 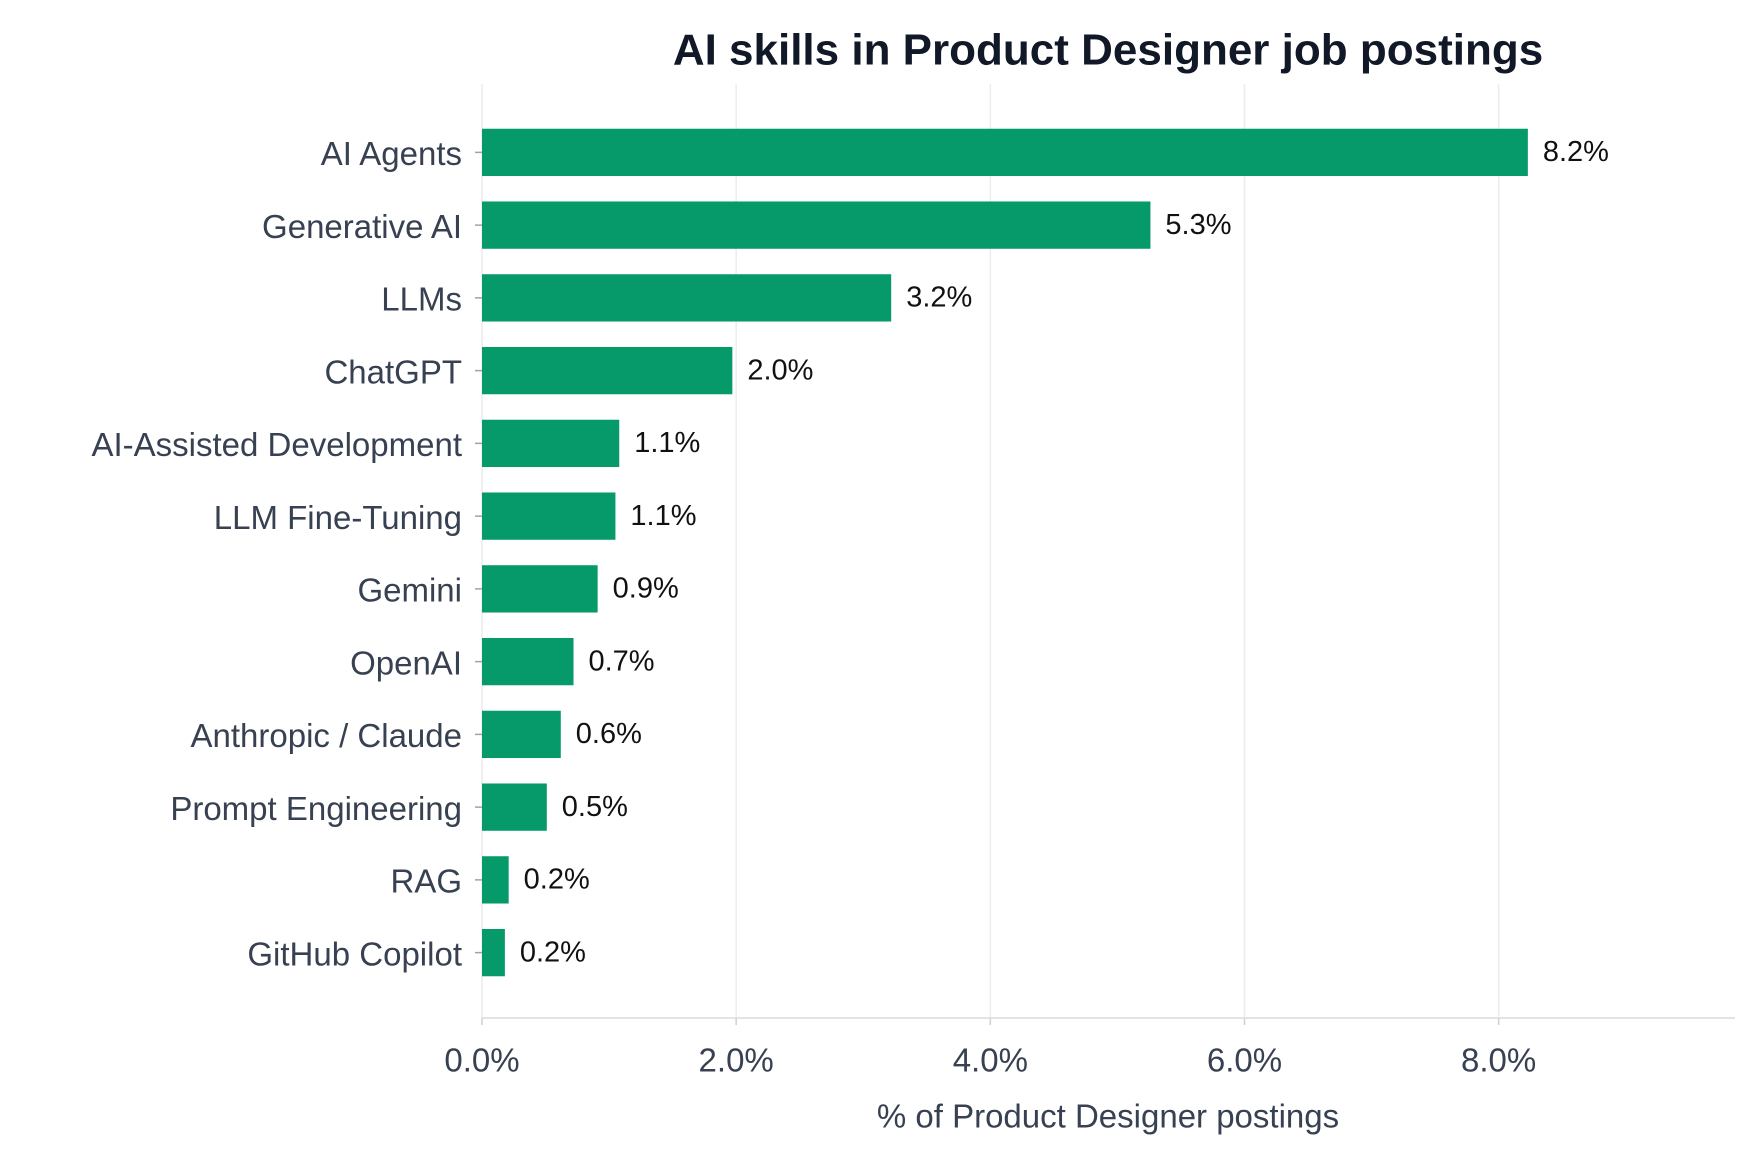 I want to click on x-tick-label: 8.0%, so click(x=1498, y=1060).